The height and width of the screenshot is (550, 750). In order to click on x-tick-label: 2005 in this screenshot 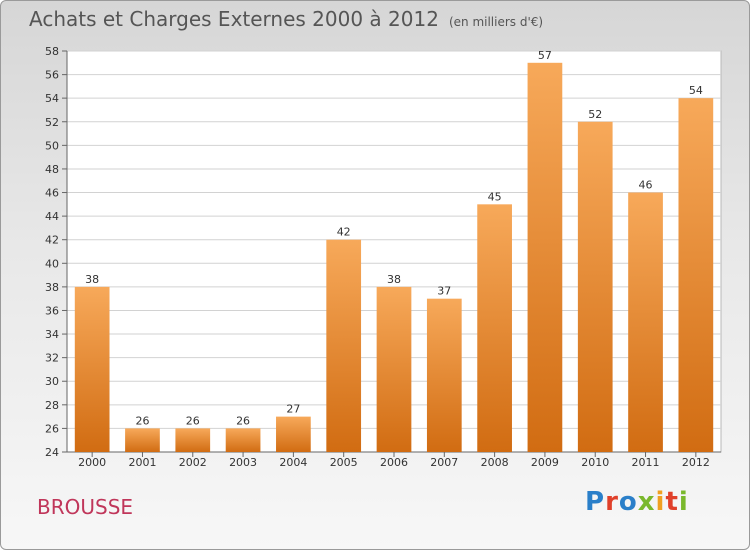, I will do `click(344, 462)`.